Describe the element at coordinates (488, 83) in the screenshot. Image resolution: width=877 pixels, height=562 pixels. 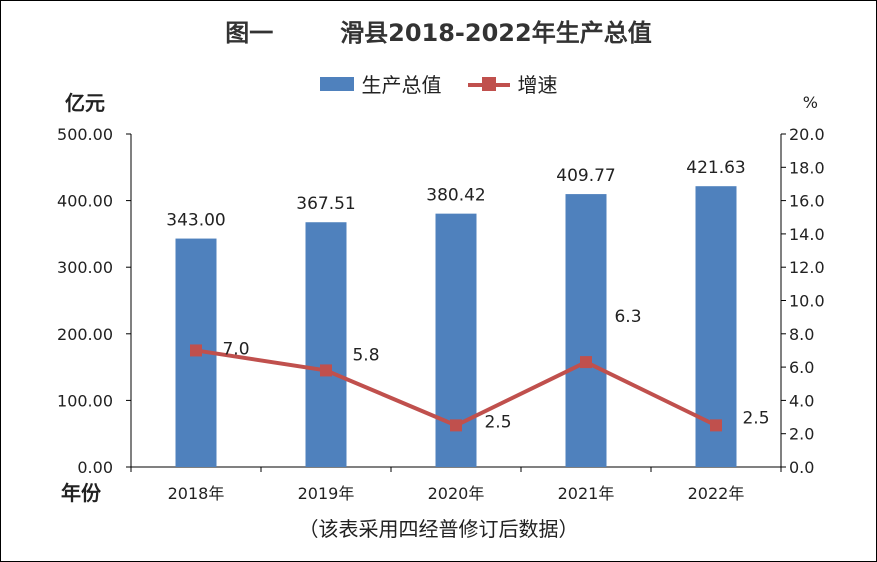
I see `legend-swatch-line` at that location.